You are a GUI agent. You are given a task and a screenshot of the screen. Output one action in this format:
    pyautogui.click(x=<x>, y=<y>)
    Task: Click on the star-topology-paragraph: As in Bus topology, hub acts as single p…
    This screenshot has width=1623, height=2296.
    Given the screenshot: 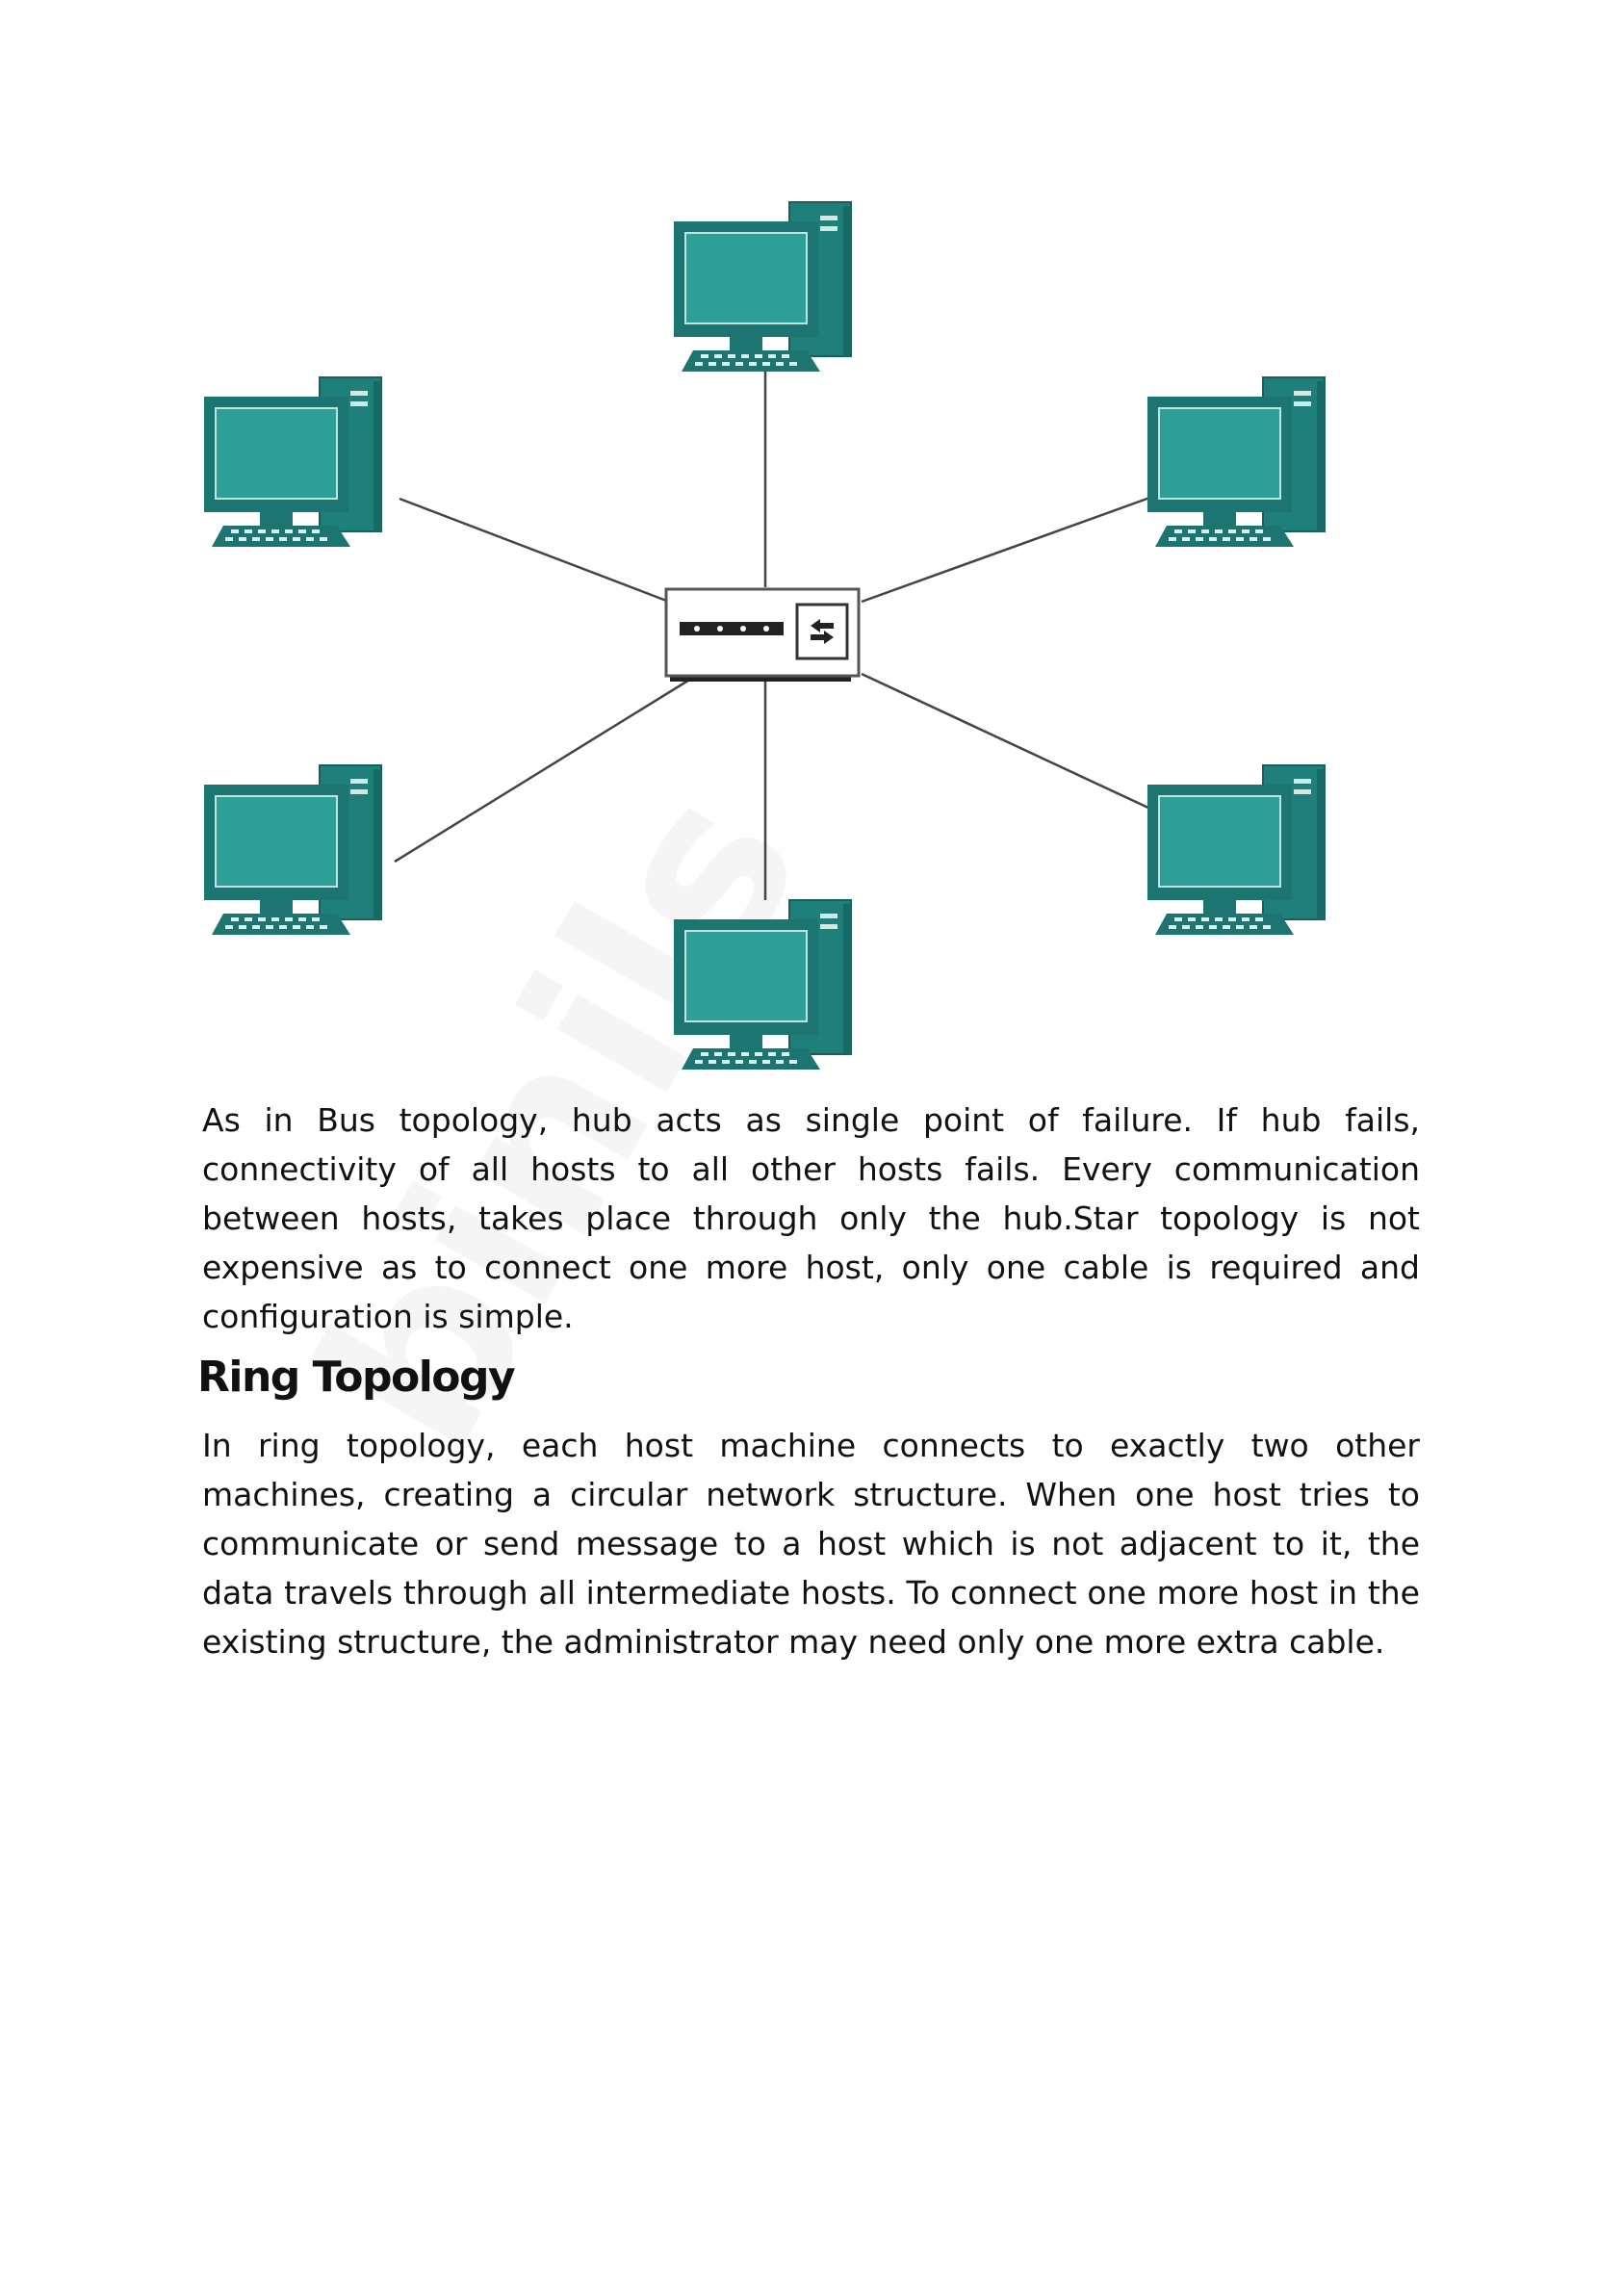 What is the action you would take?
    pyautogui.click(x=811, y=1218)
    